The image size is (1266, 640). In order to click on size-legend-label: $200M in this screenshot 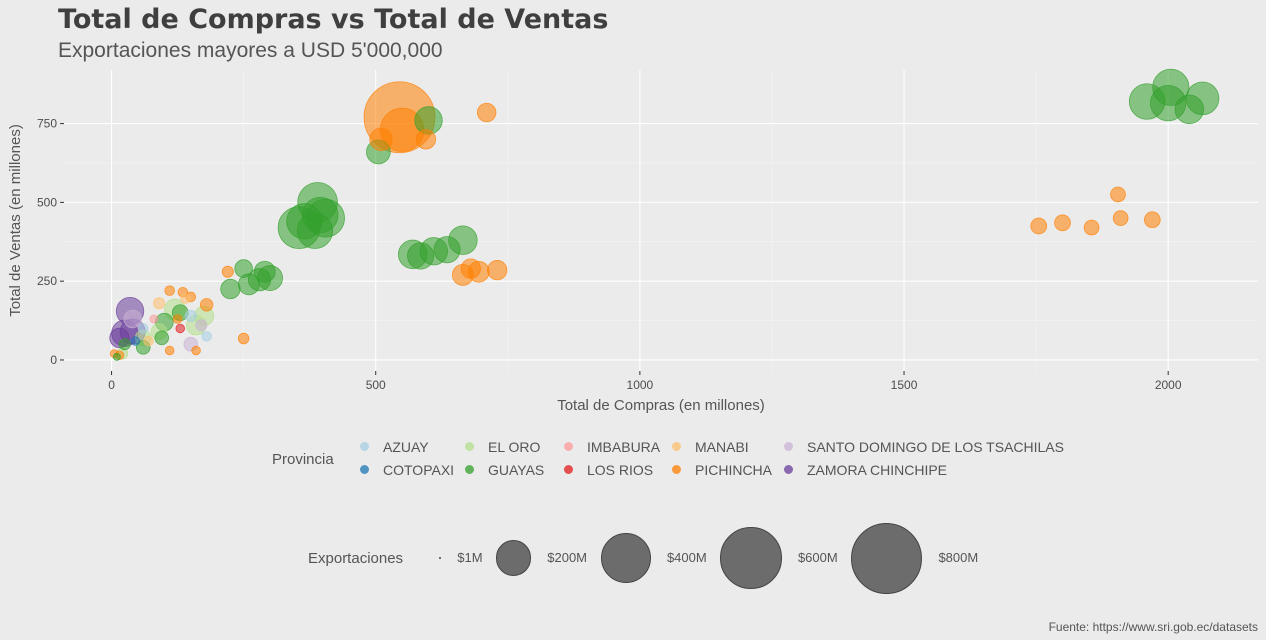, I will do `click(567, 557)`.